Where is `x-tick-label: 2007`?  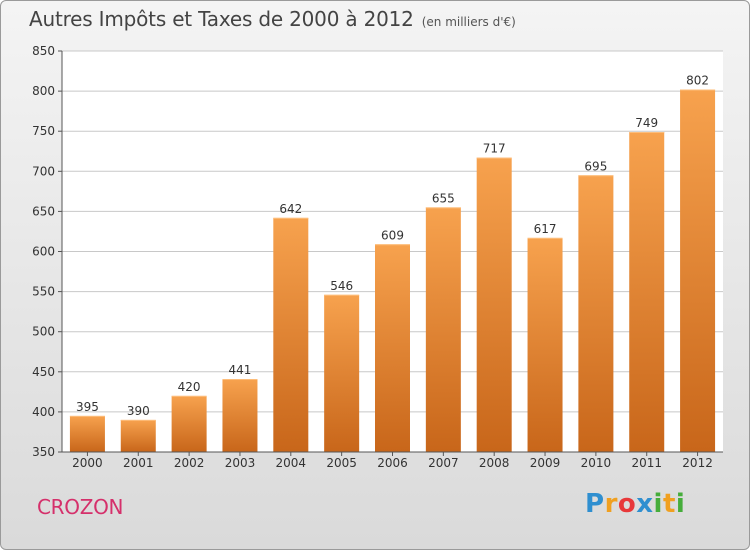
x-tick-label: 2007 is located at coordinates (443, 463).